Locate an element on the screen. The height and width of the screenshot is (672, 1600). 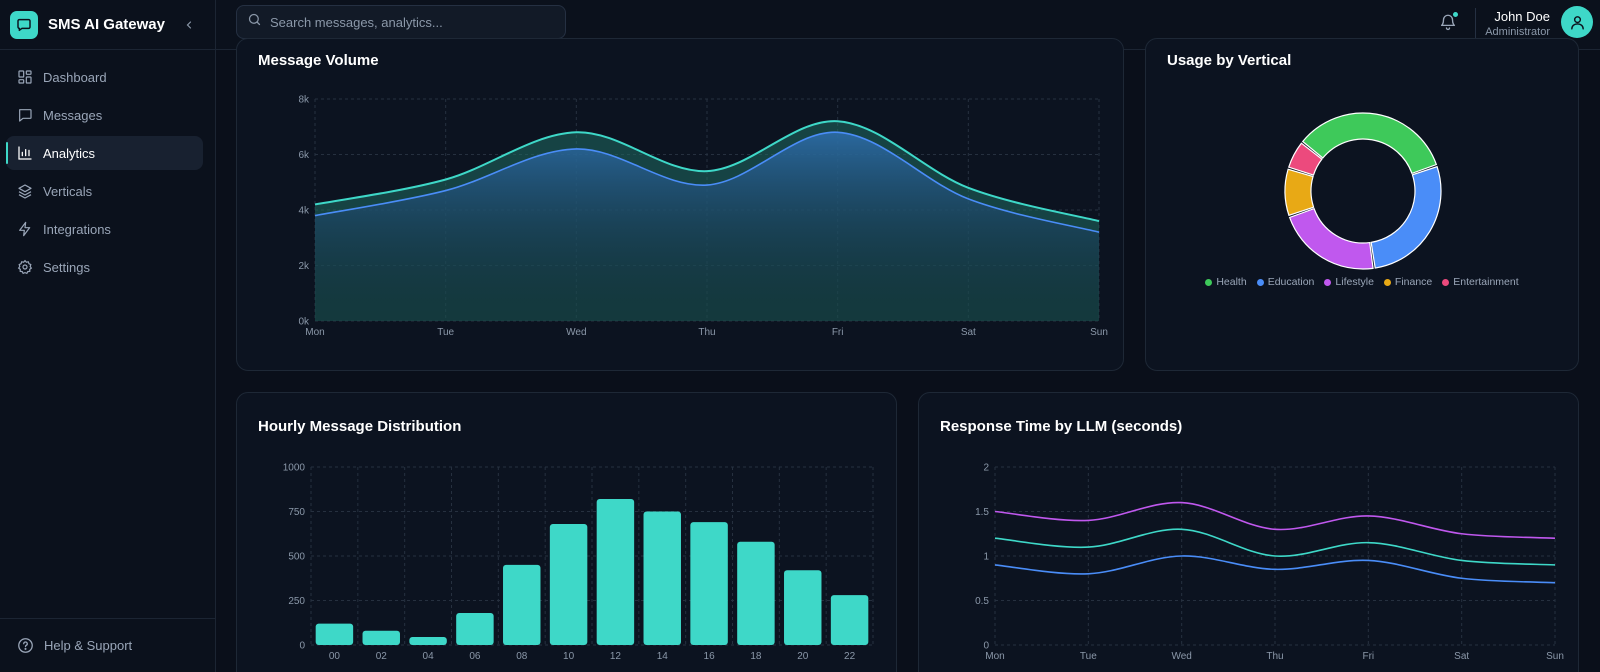
legend-item: Finance is located at coordinates (1408, 282).